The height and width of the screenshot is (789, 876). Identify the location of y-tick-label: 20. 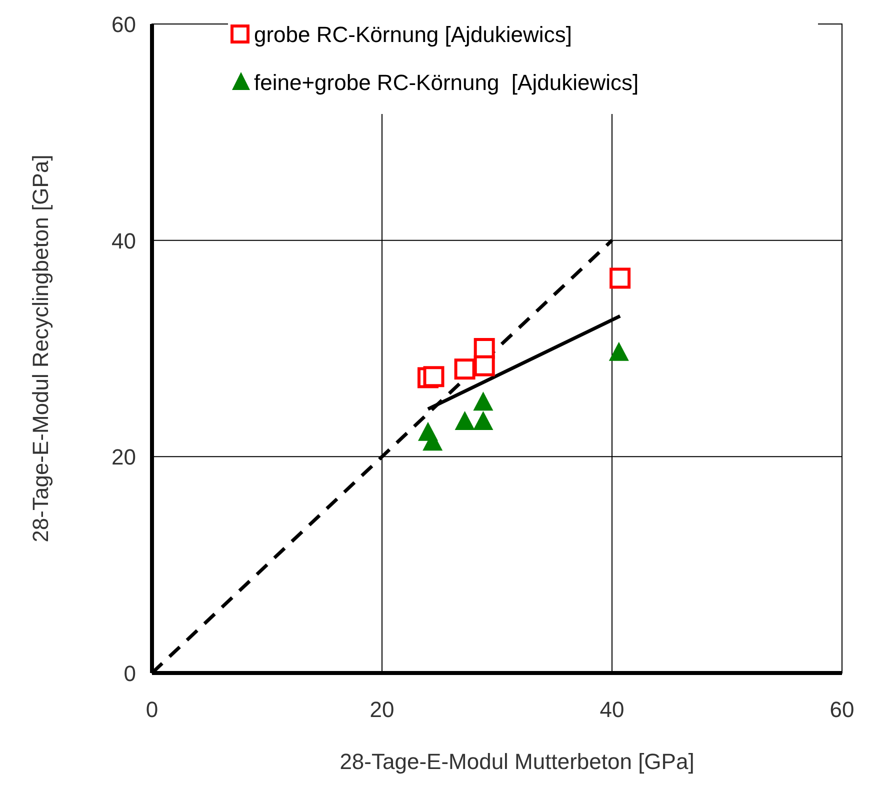
(124, 457).